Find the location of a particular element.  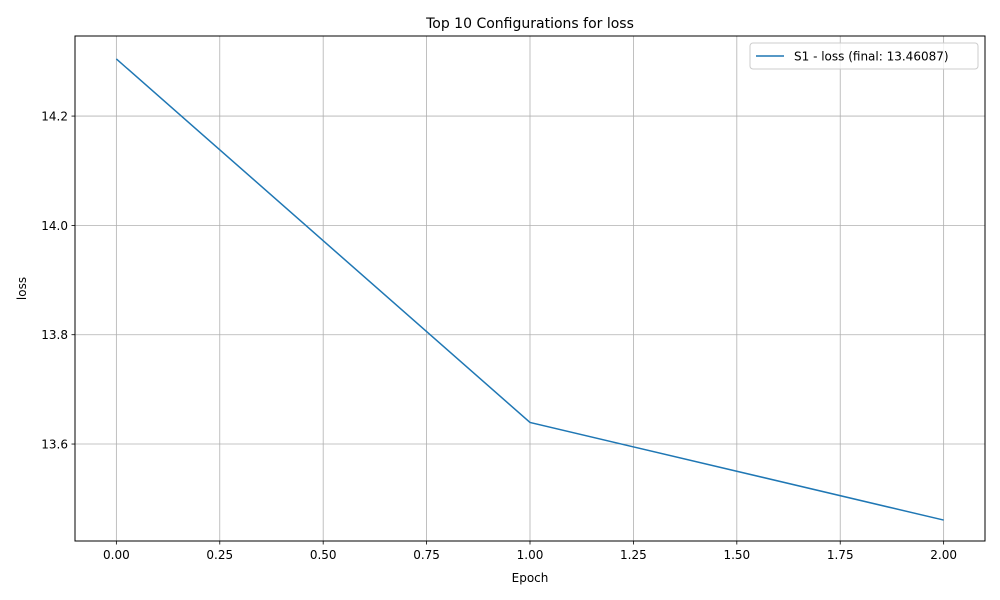

x-tick-label: 1.25 is located at coordinates (633, 555).